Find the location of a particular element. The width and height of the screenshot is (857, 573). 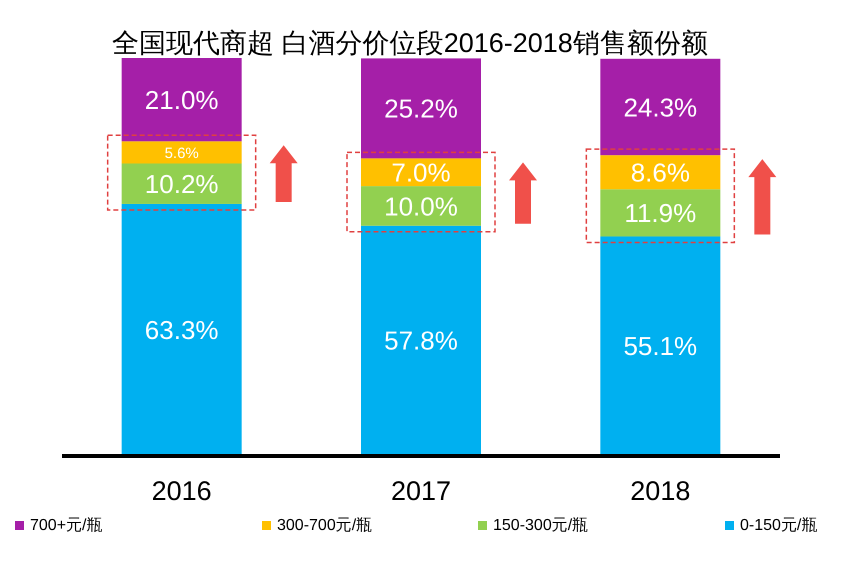

x-tick-label: 2018 is located at coordinates (660, 491).